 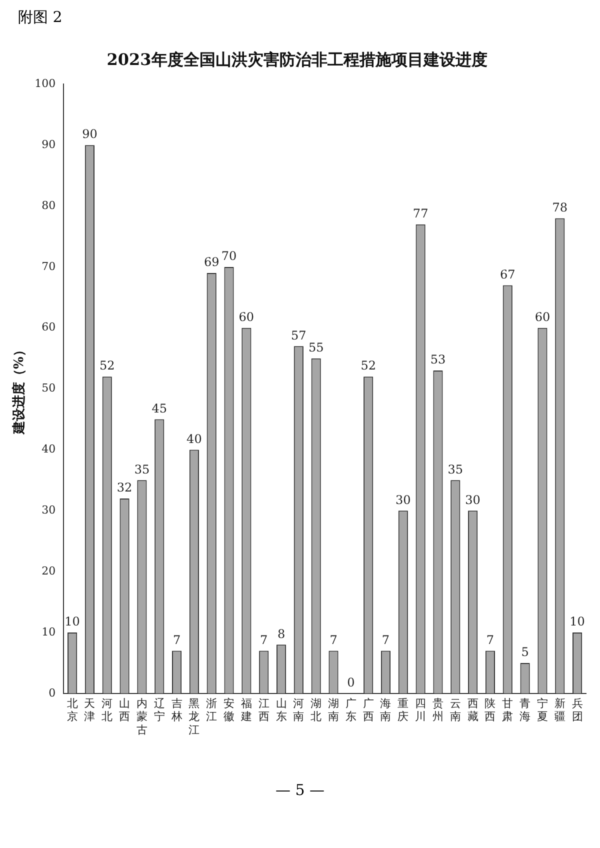 I want to click on x-tick-label: 重庆, so click(x=403, y=710).